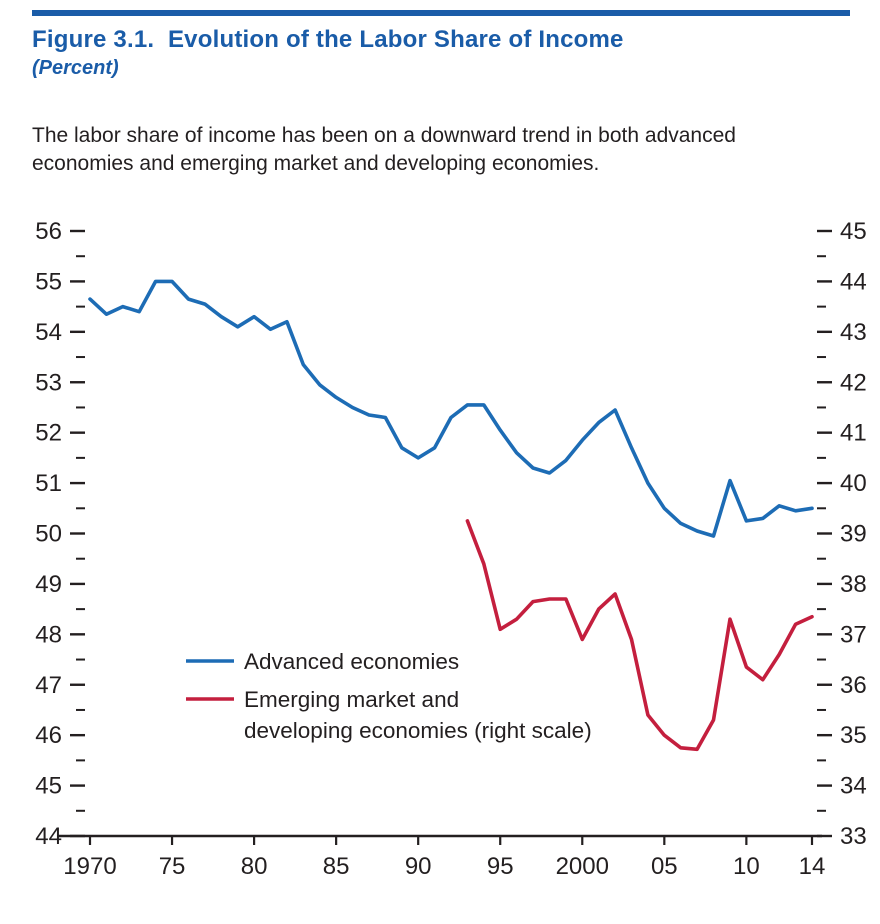 This screenshot has width=880, height=924. What do you see at coordinates (853, 736) in the screenshot?
I see `right-axis-tick-label: 35` at bounding box center [853, 736].